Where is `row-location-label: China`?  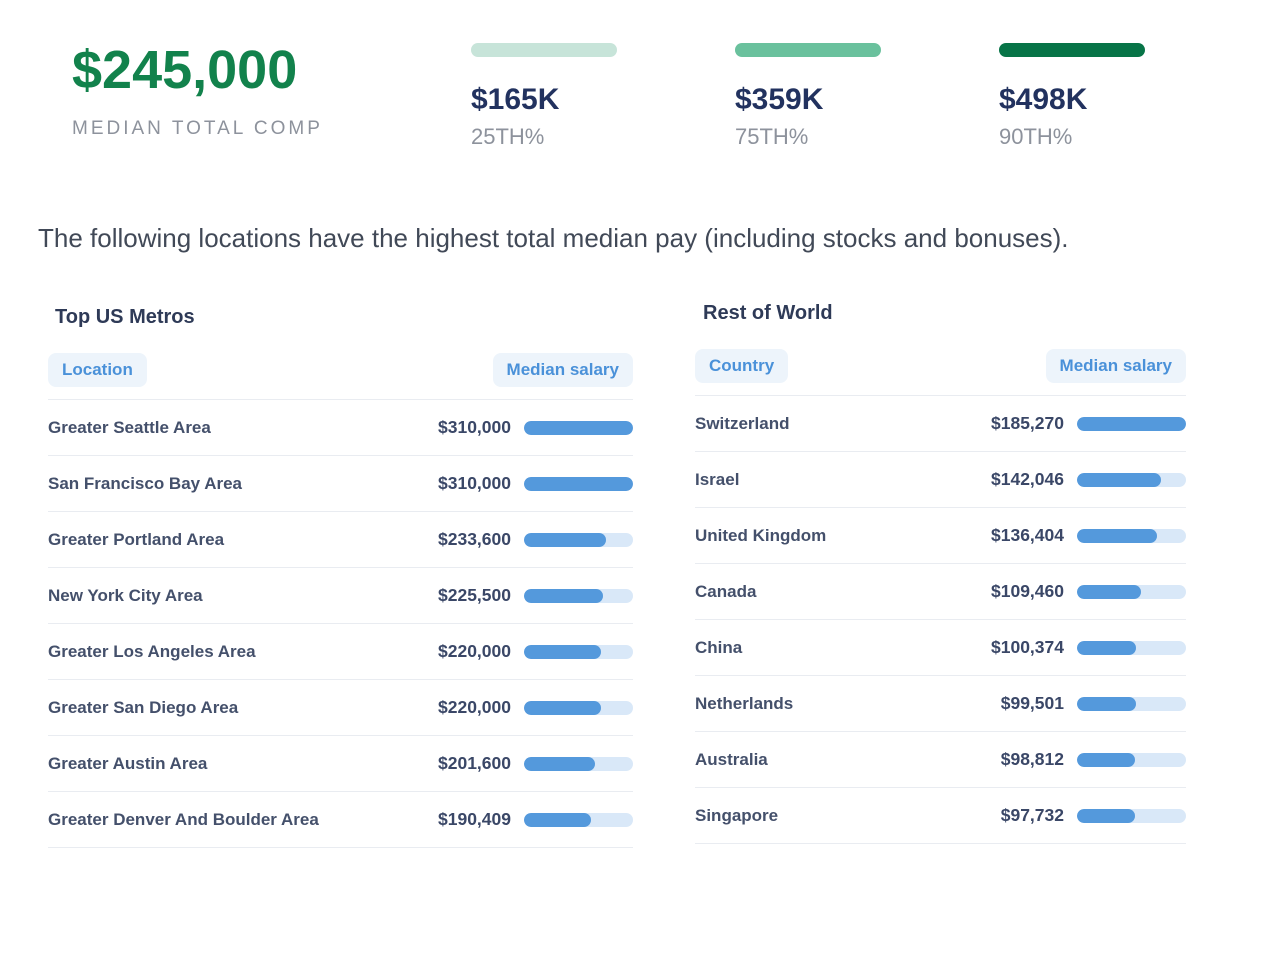
row-location-label: China is located at coordinates (719, 647).